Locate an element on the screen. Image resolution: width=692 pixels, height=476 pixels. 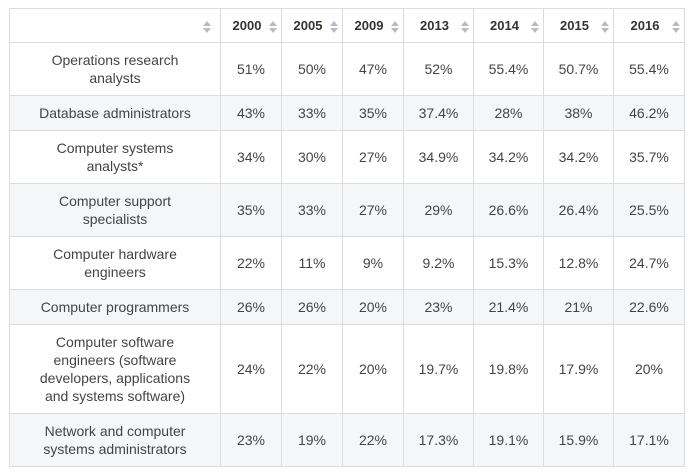
row-label: Computer support specialists is located at coordinates (115, 210).